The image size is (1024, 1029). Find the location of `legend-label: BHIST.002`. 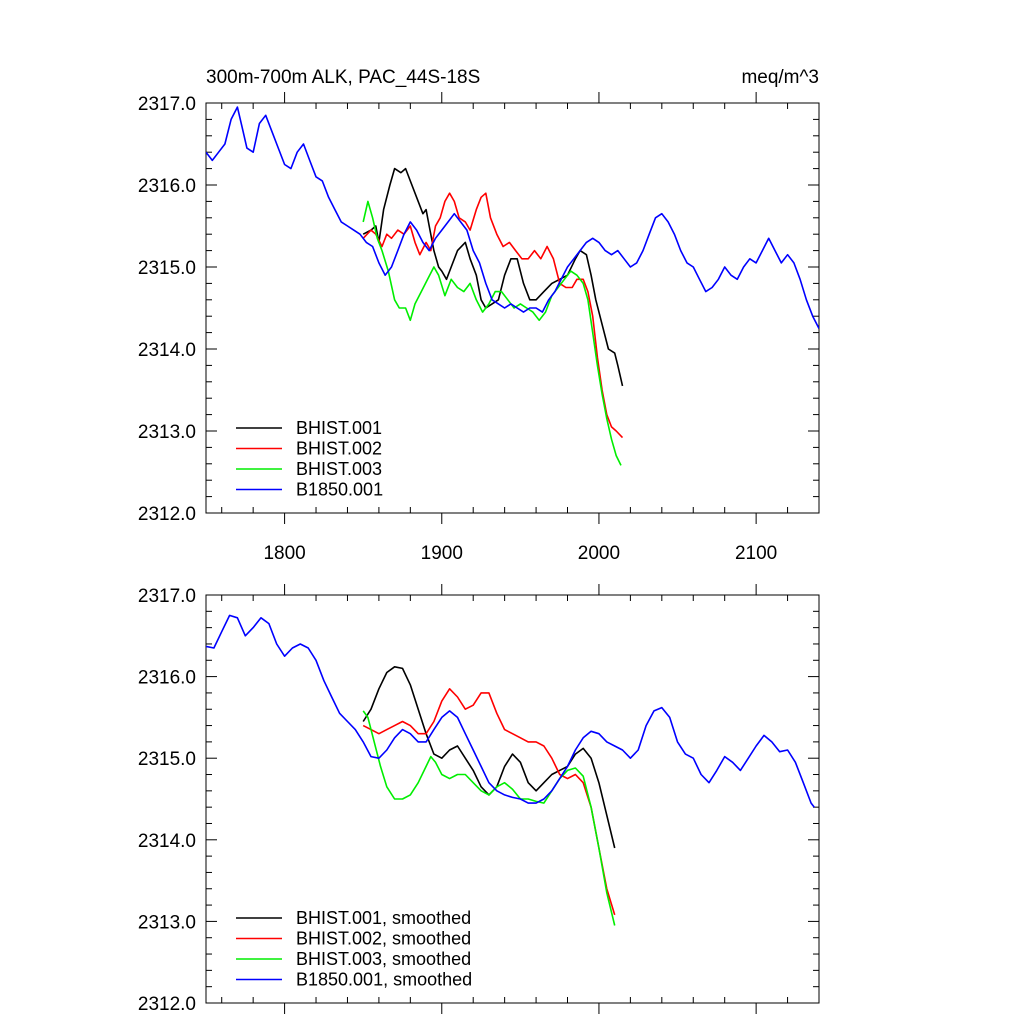

legend-label: BHIST.002 is located at coordinates (339, 449).